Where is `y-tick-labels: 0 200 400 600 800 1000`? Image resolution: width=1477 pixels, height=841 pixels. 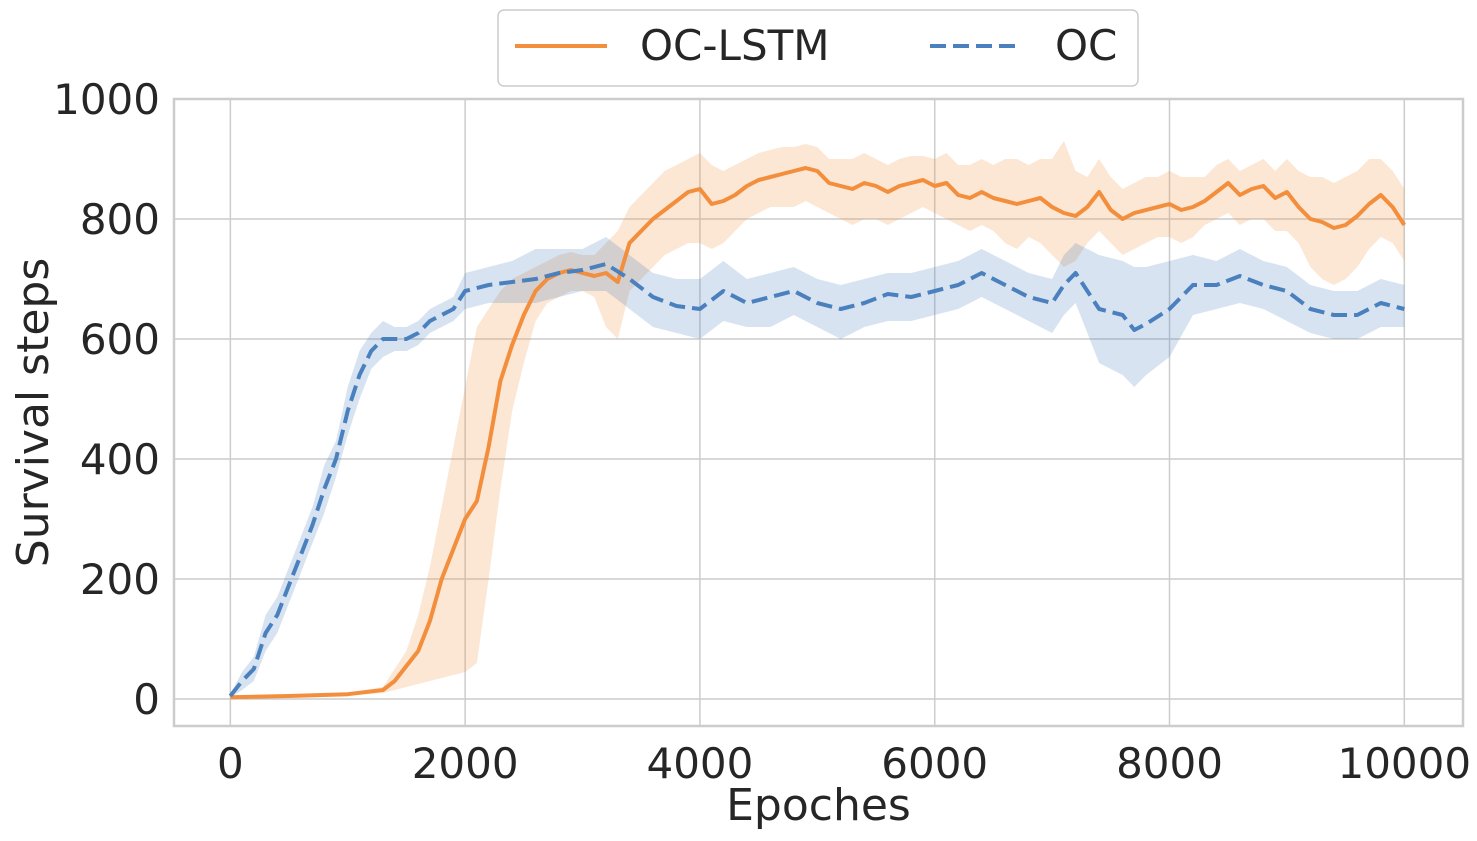
y-tick-labels: 0 200 400 600 800 1000 is located at coordinates (106, 399).